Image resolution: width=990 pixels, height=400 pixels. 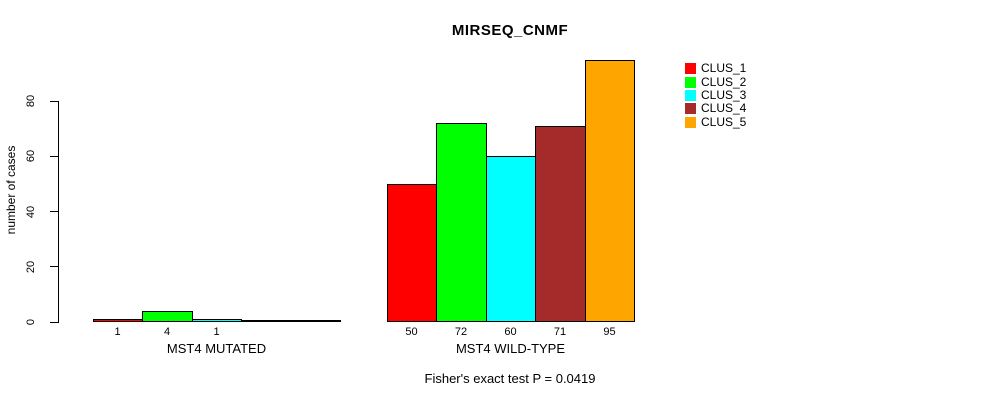 I want to click on legend-label: CLUS_5, so click(x=724, y=121).